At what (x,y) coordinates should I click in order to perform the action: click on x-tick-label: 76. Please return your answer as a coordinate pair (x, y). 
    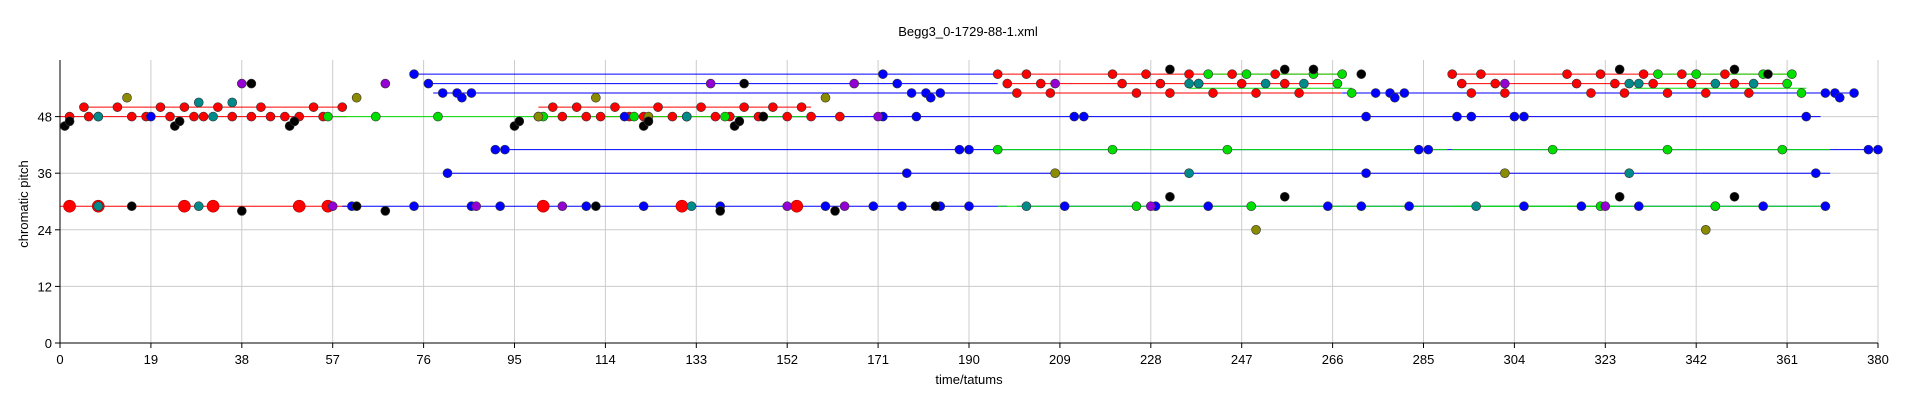
    Looking at the image, I should click on (423, 359).